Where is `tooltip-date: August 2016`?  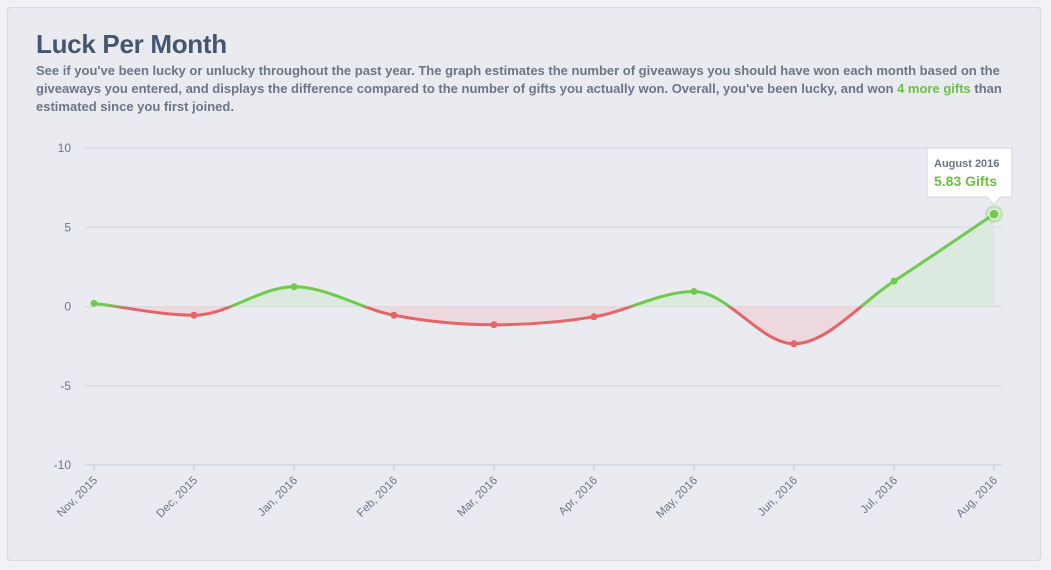 tooltip-date: August 2016 is located at coordinates (966, 164).